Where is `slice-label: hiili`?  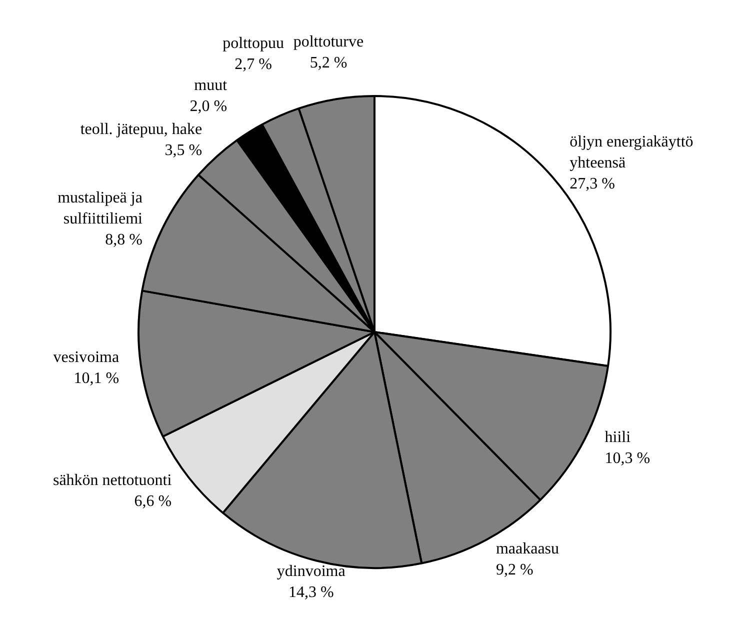 slice-label: hiili is located at coordinates (618, 437).